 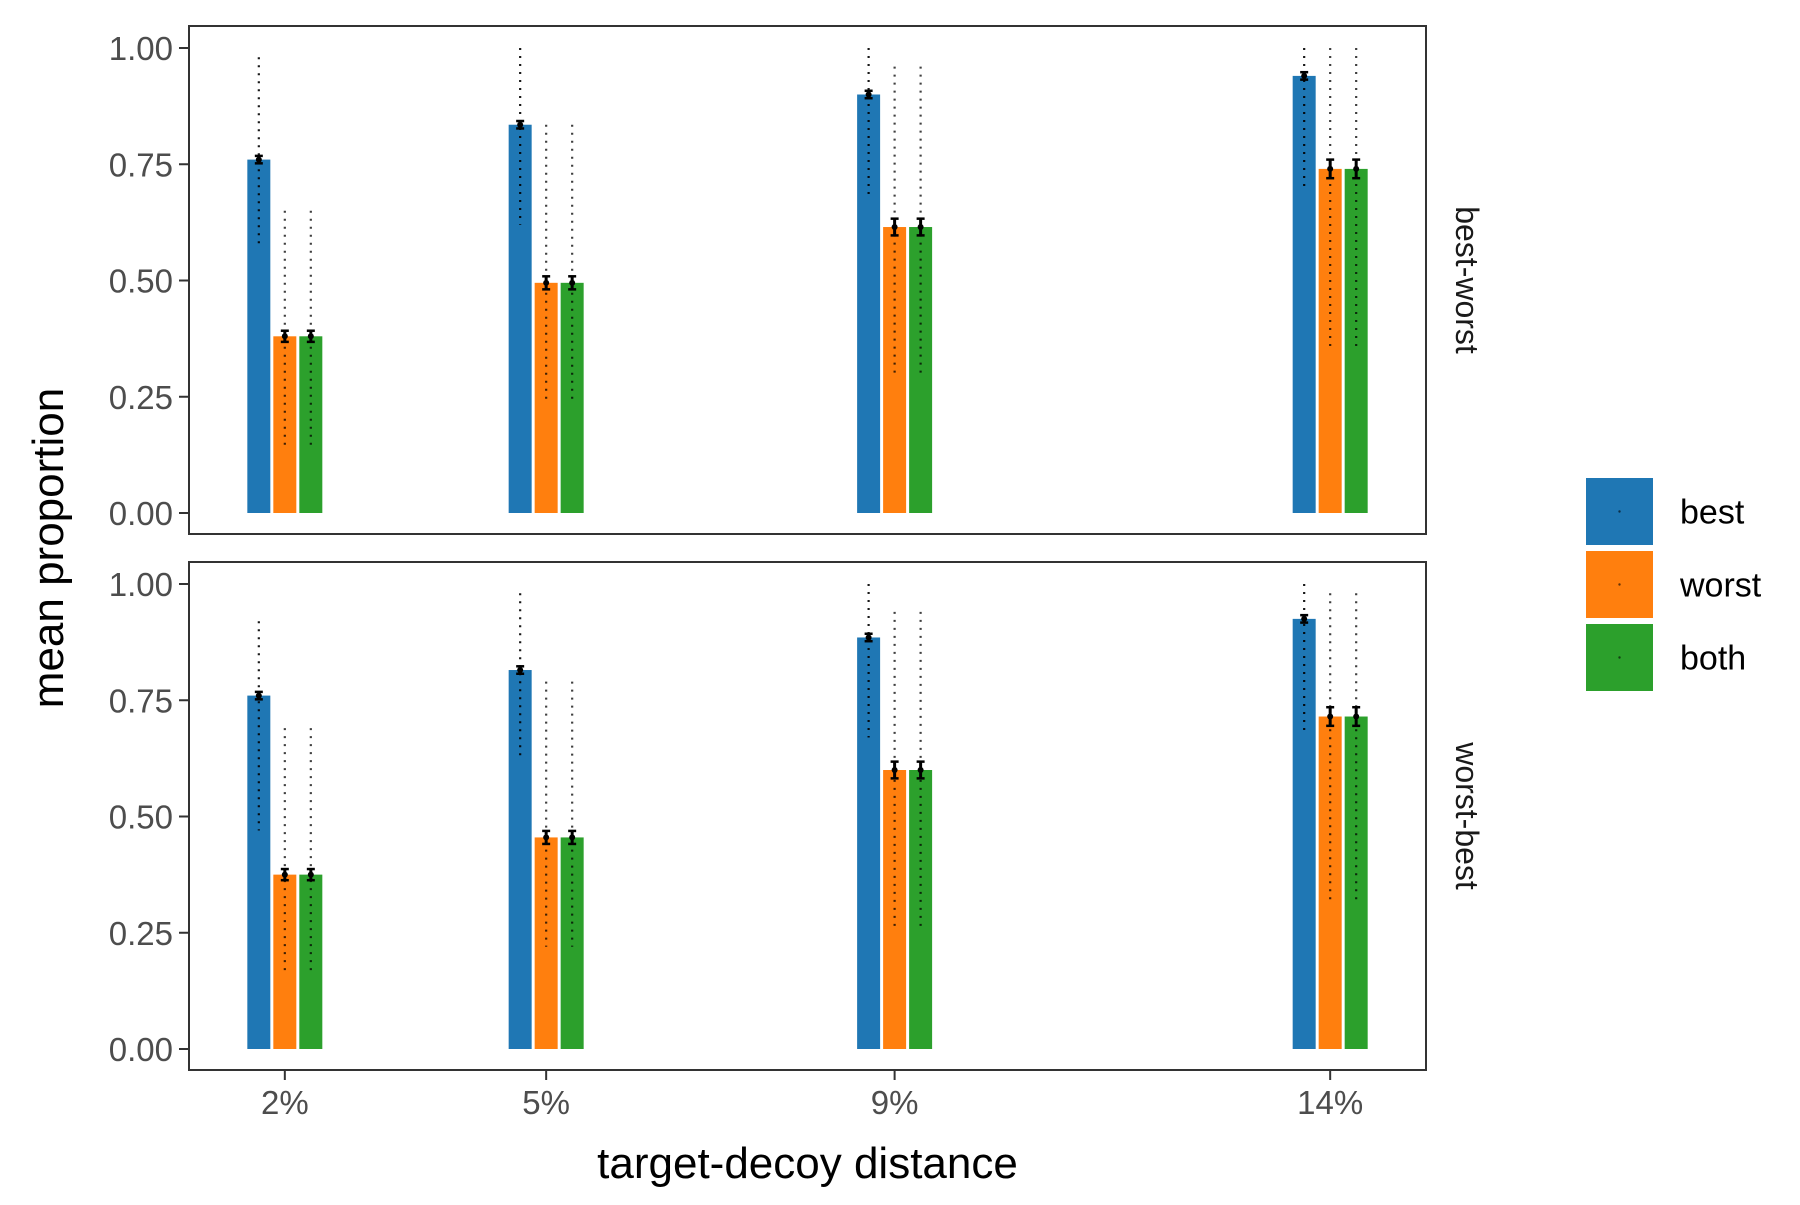 What do you see at coordinates (1467, 280) in the screenshot?
I see `facet-strip-label: best-worst` at bounding box center [1467, 280].